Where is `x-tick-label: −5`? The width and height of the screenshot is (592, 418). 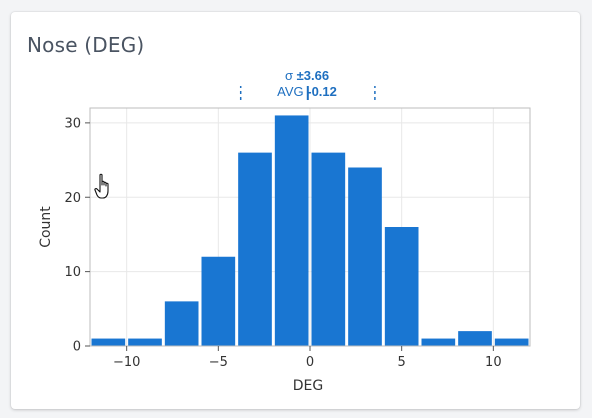 x-tick-label: −5 is located at coordinates (218, 362).